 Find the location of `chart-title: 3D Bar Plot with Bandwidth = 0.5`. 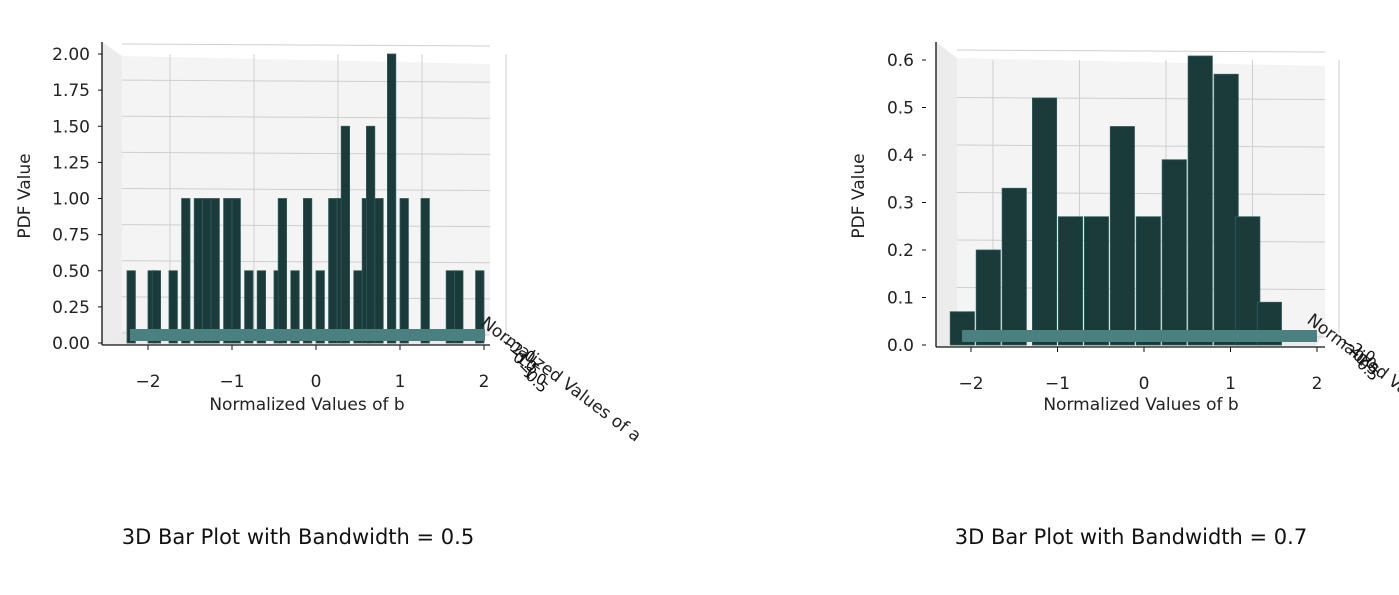

chart-title: 3D Bar Plot with Bandwidth = 0.5 is located at coordinates (298, 537).